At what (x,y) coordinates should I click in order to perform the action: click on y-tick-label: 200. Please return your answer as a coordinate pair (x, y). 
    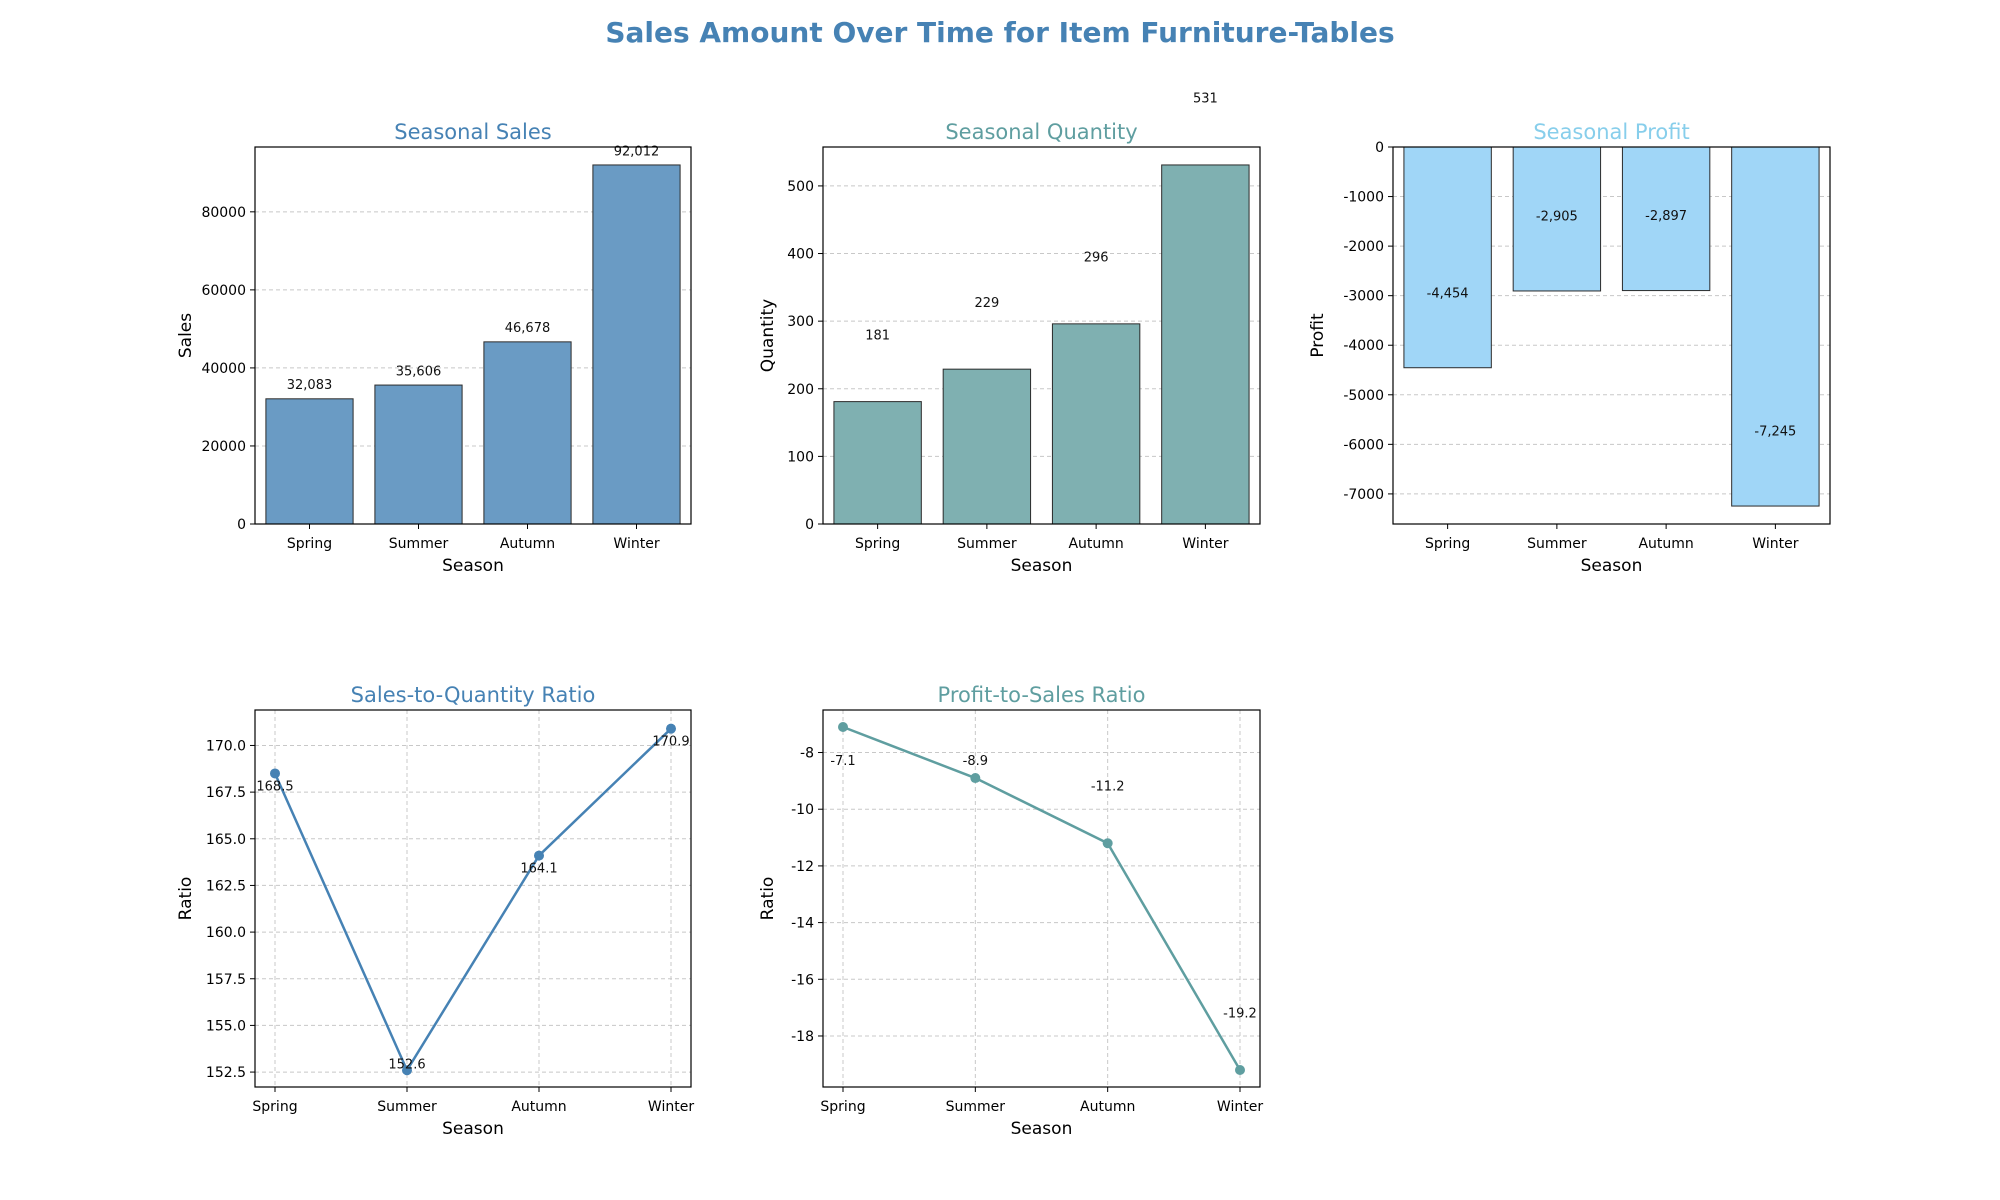
    Looking at the image, I should click on (800, 390).